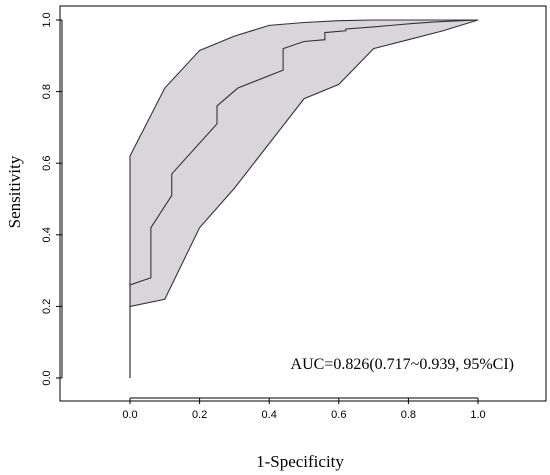 The width and height of the screenshot is (550, 475). I want to click on x-tick-label: 0.2, so click(199, 415).